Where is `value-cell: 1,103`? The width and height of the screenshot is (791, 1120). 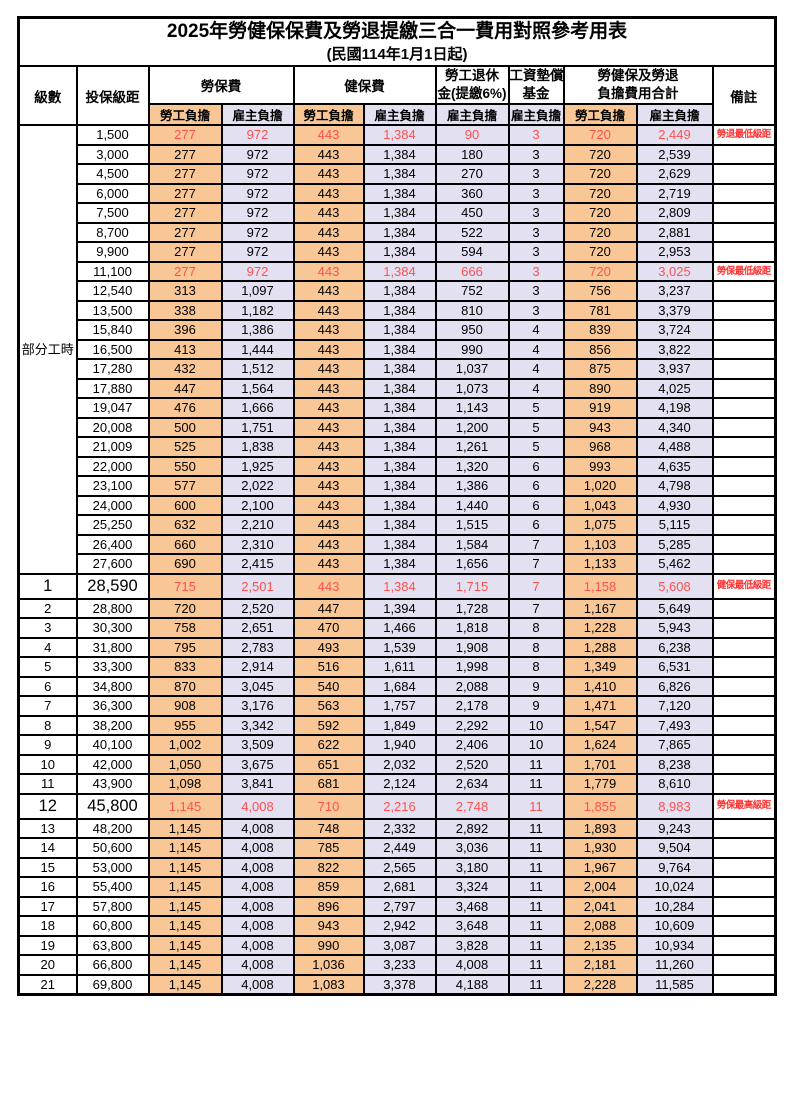
value-cell: 1,103 is located at coordinates (600, 544).